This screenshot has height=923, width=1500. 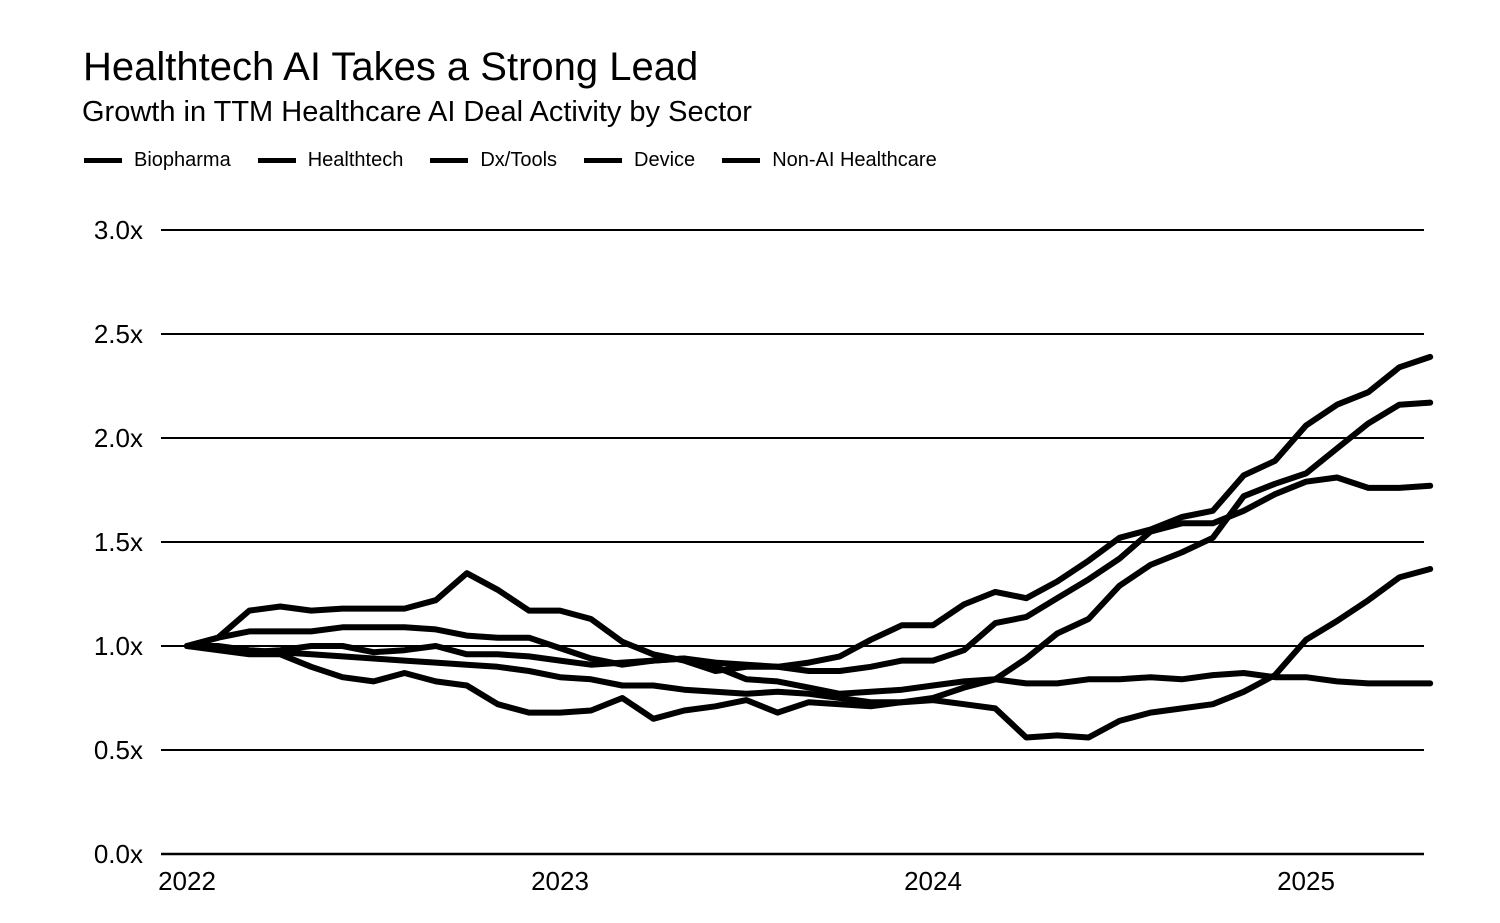 What do you see at coordinates (118, 750) in the screenshot?
I see `y-tick-label: 0.5x` at bounding box center [118, 750].